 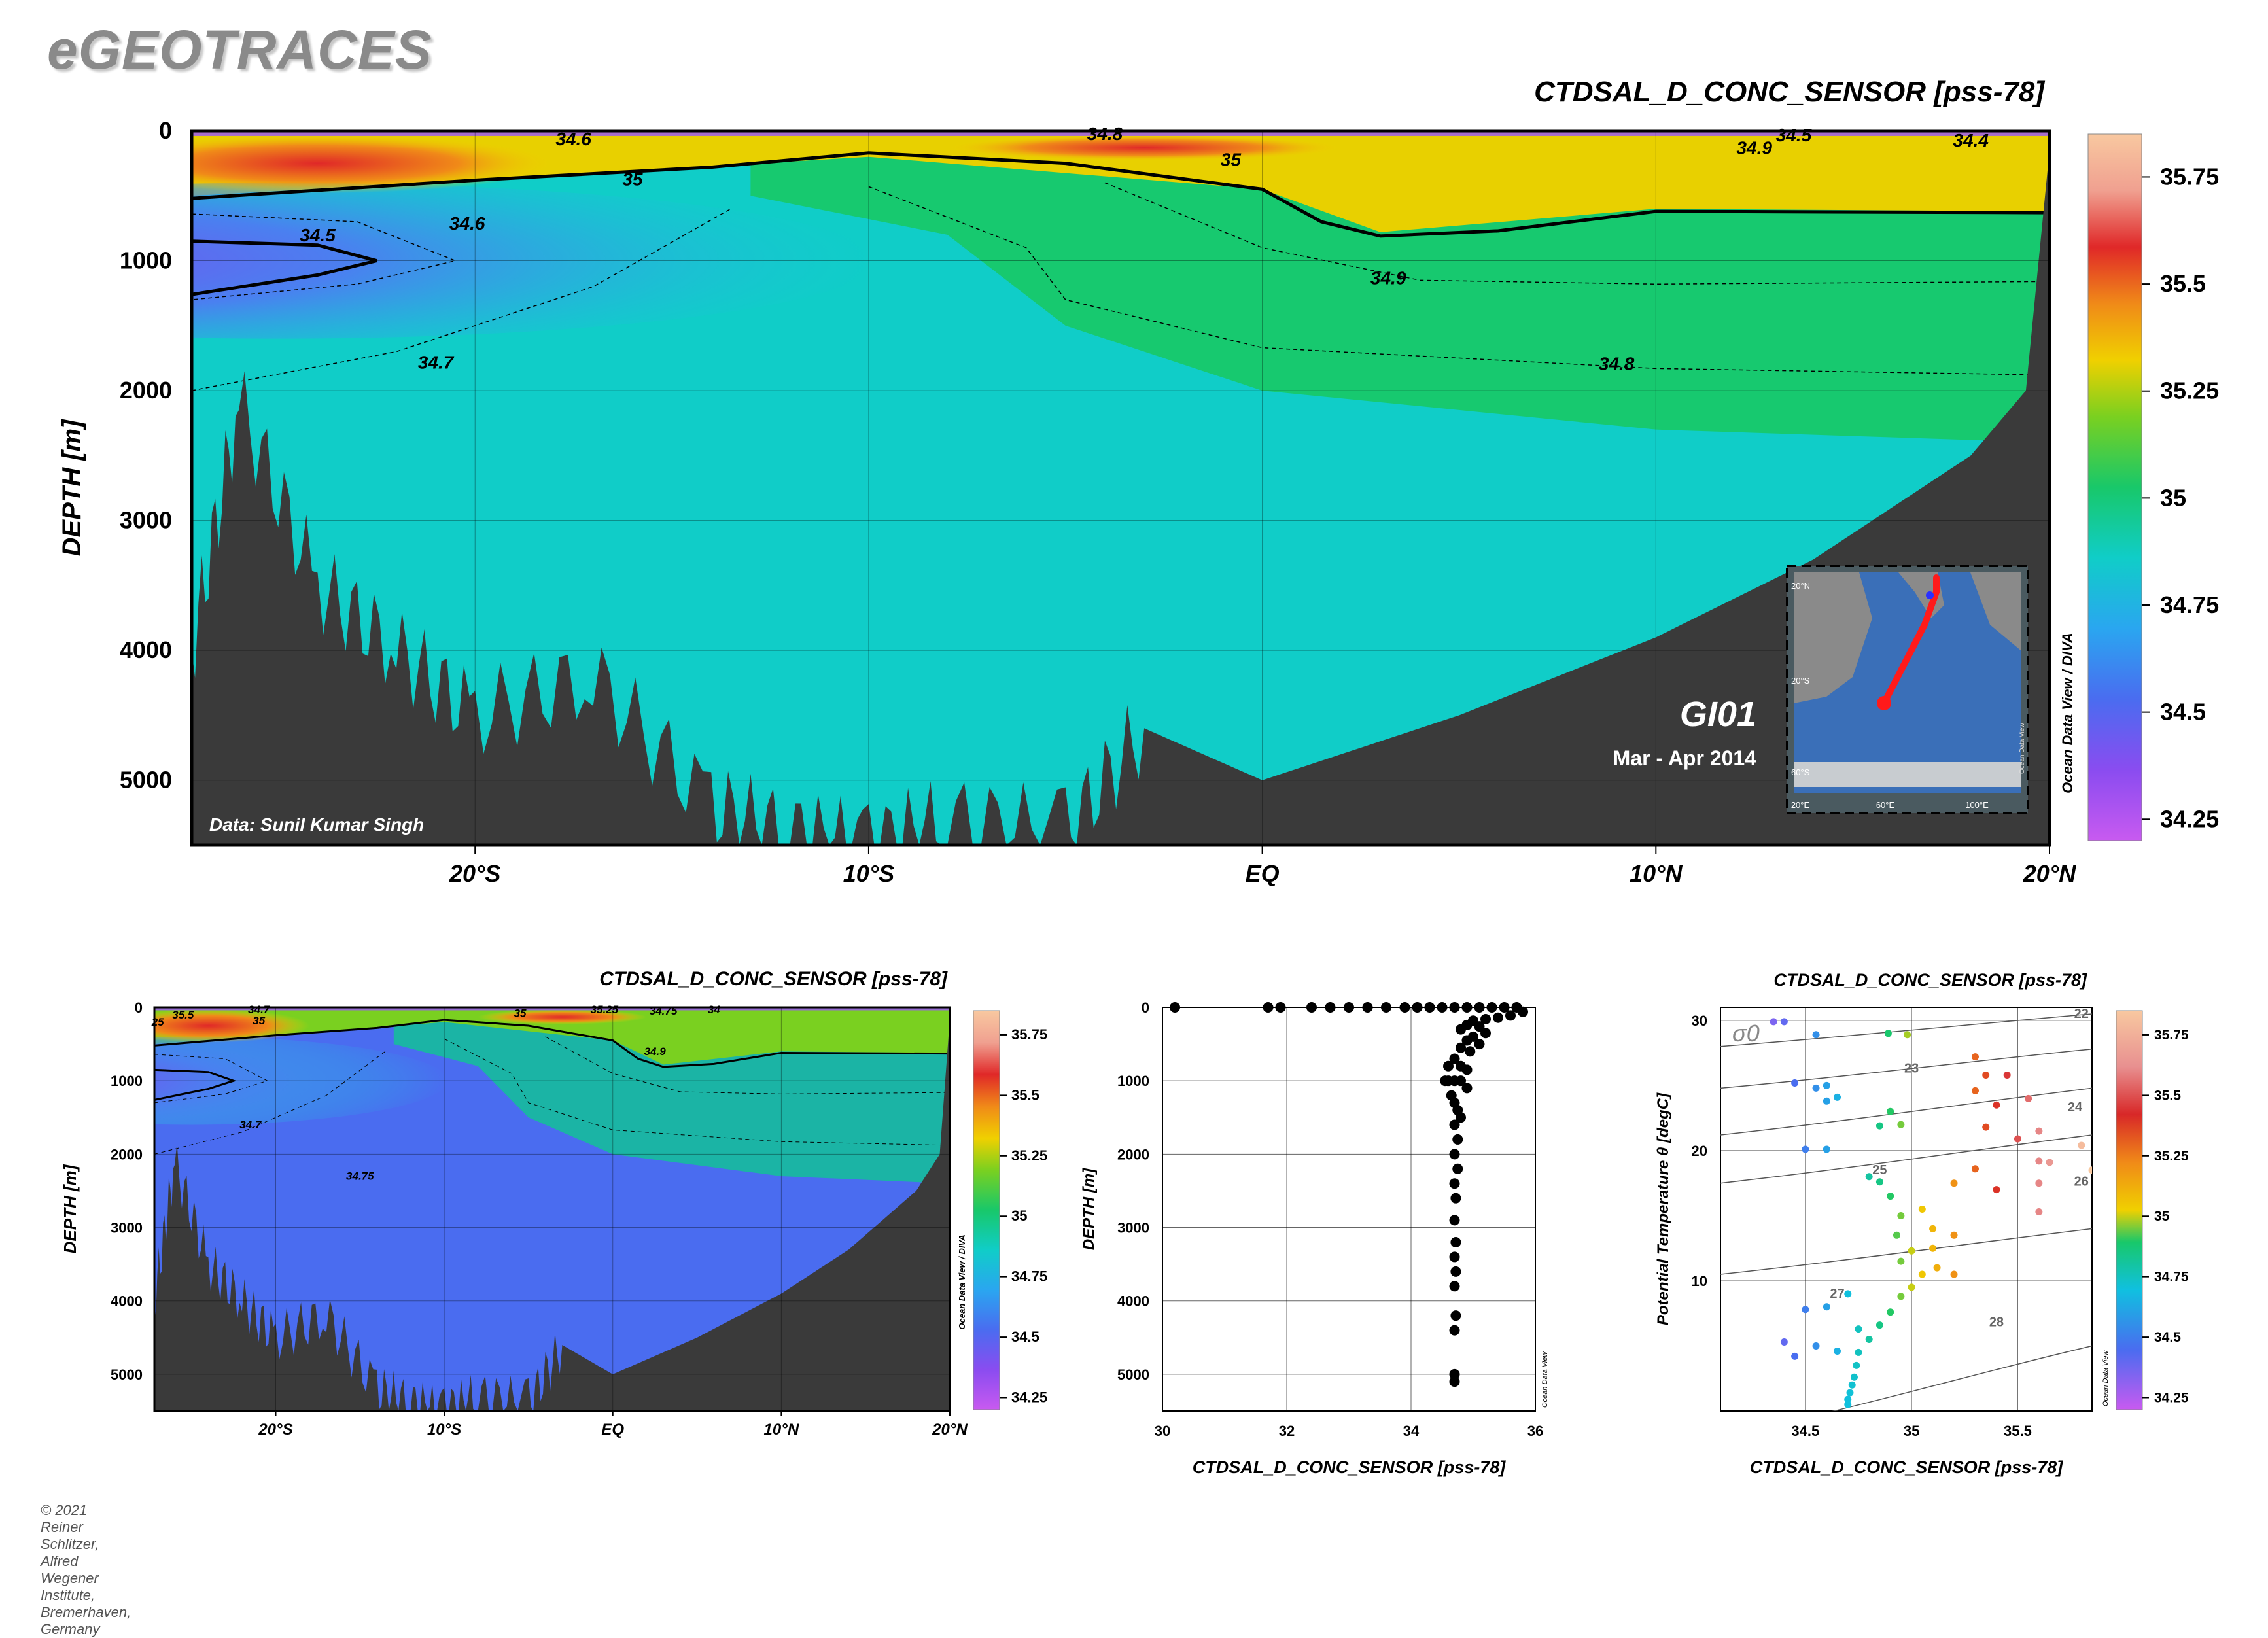 What do you see at coordinates (373, 163) in the screenshot?
I see `subtropical-salinity-maximum` at bounding box center [373, 163].